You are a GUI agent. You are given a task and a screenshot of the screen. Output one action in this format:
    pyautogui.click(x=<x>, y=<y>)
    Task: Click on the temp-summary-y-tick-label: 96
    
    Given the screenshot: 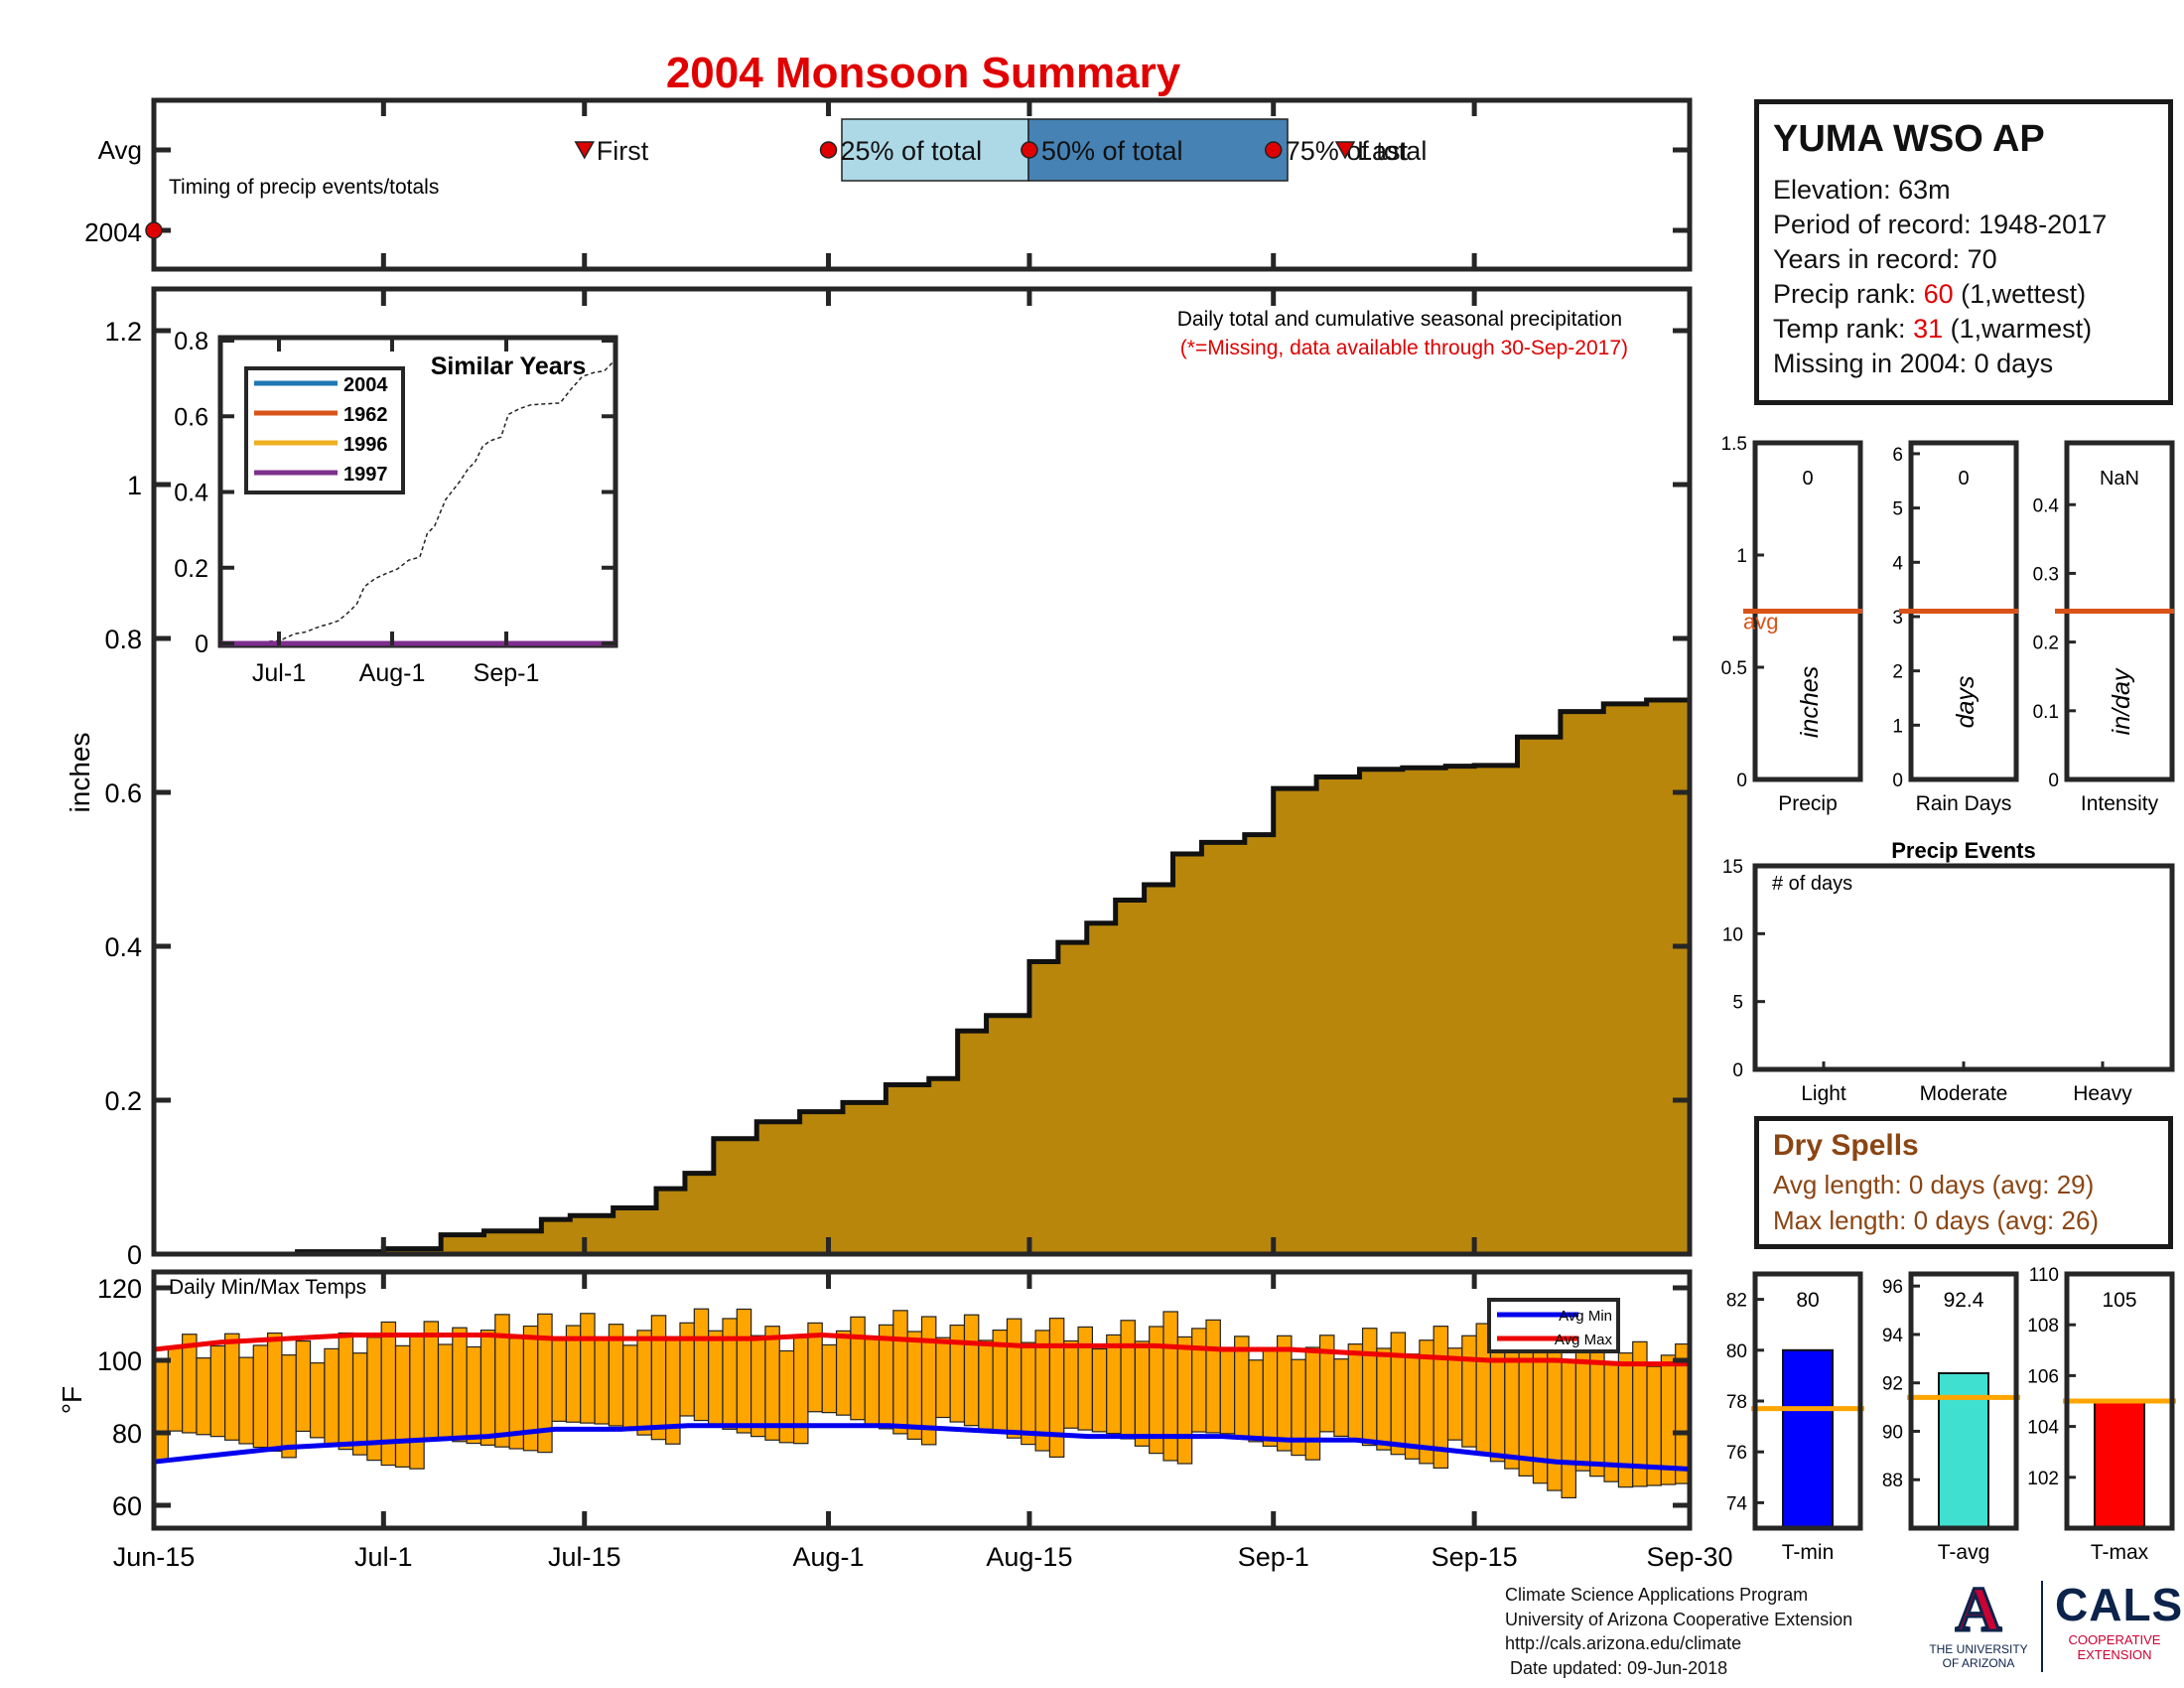 What is the action you would take?
    pyautogui.click(x=1892, y=1287)
    